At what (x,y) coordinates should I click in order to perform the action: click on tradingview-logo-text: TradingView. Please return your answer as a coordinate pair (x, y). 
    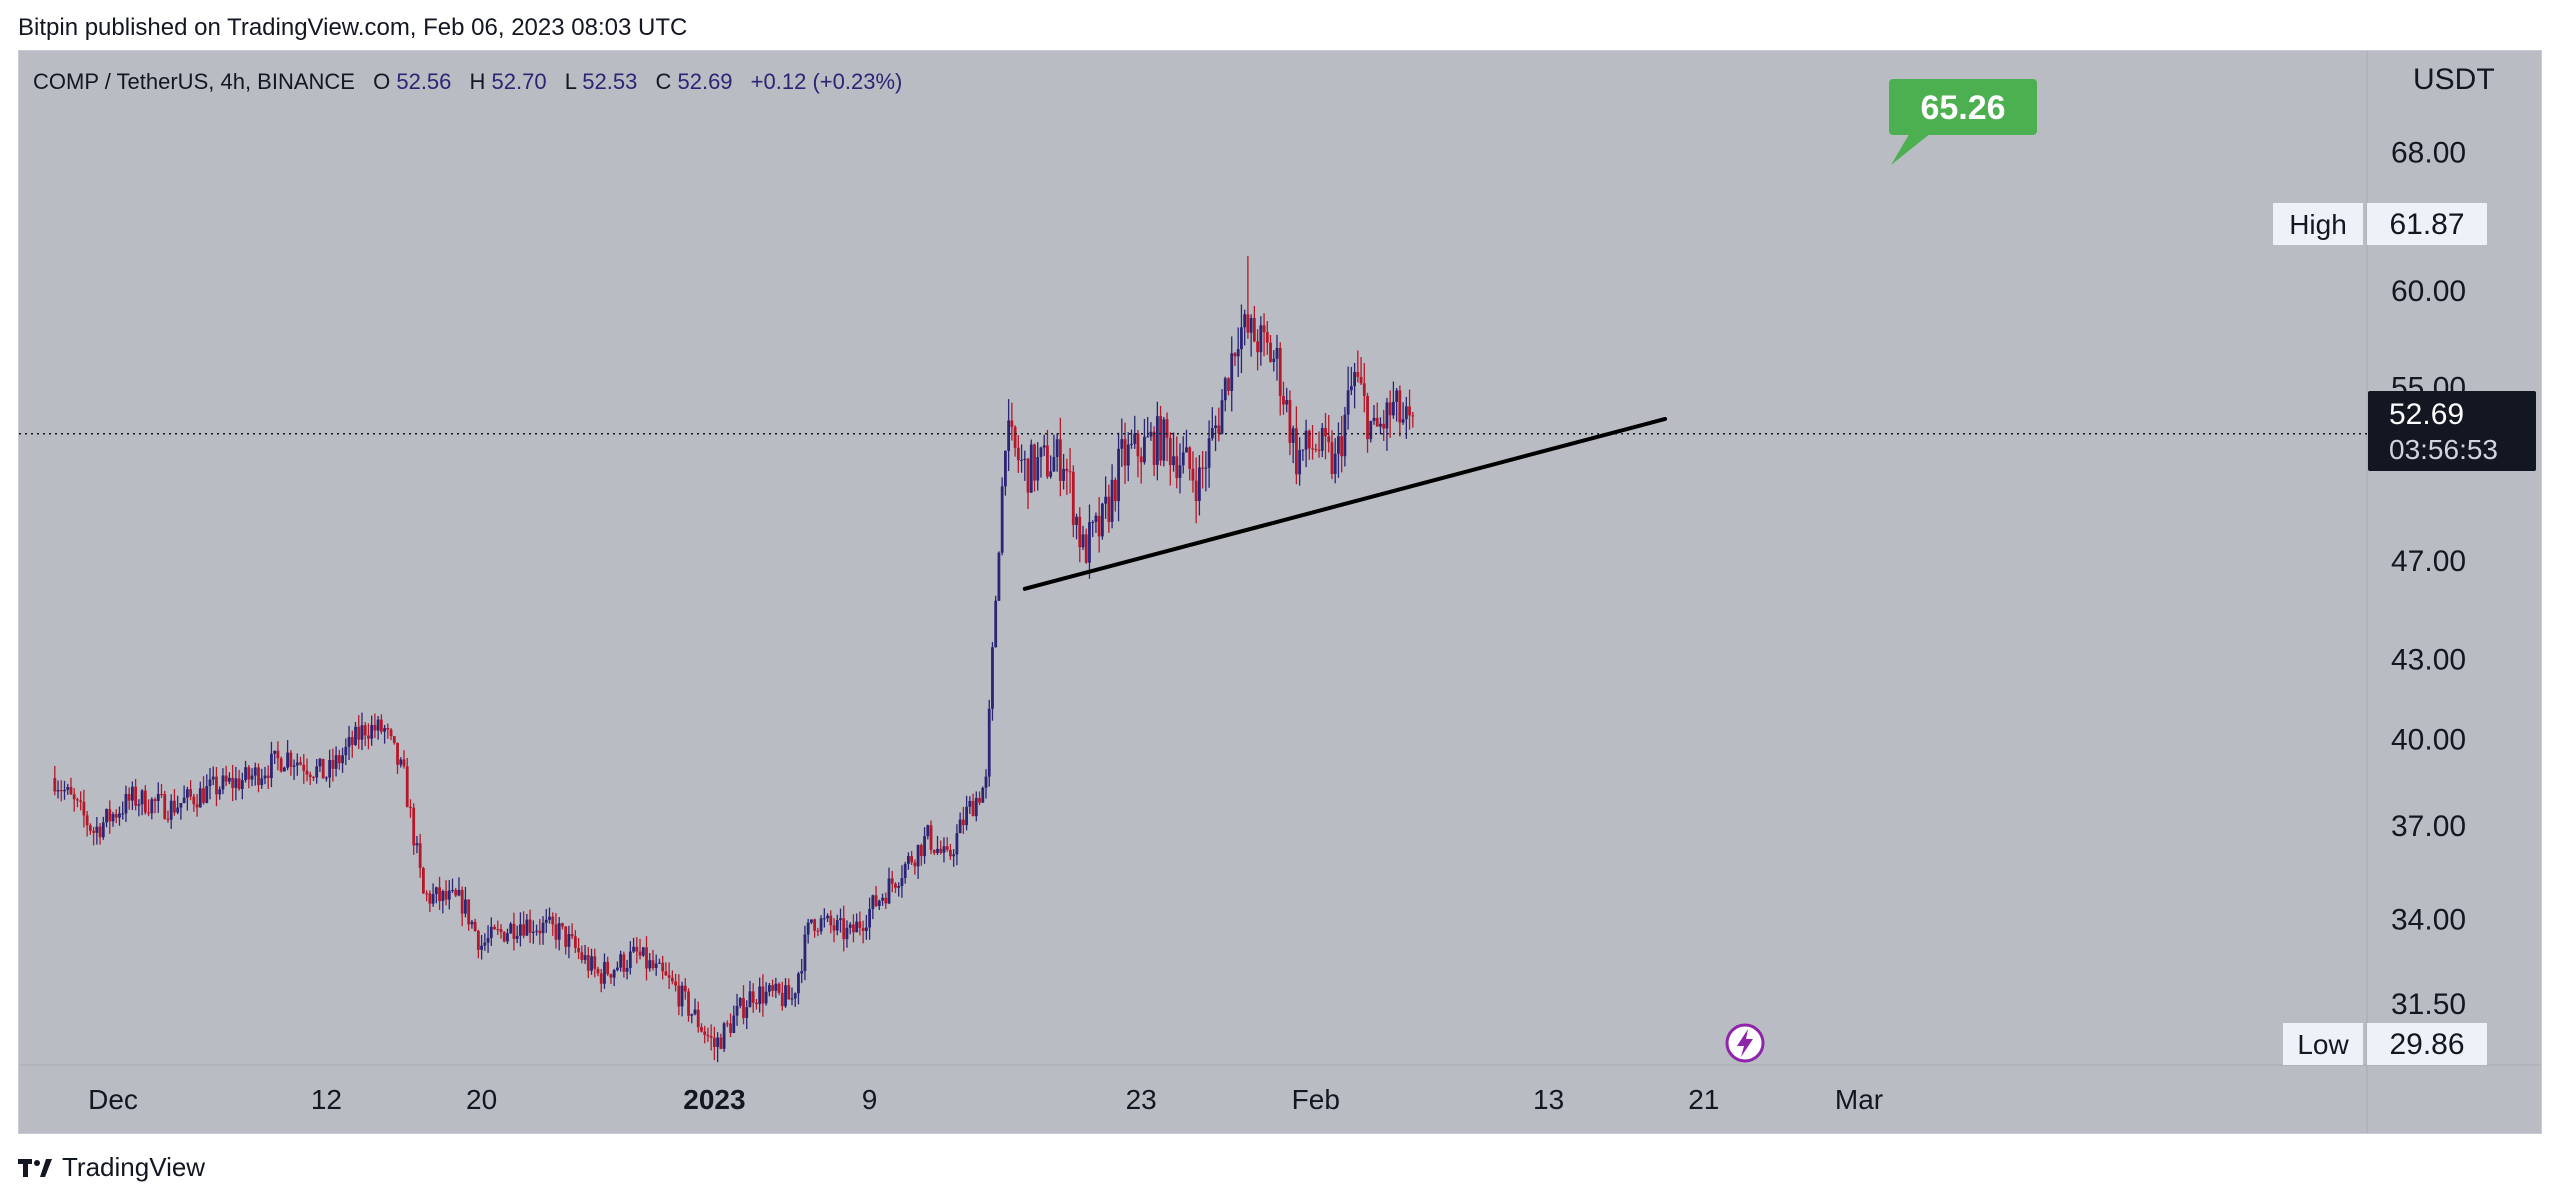
    Looking at the image, I should click on (134, 1167).